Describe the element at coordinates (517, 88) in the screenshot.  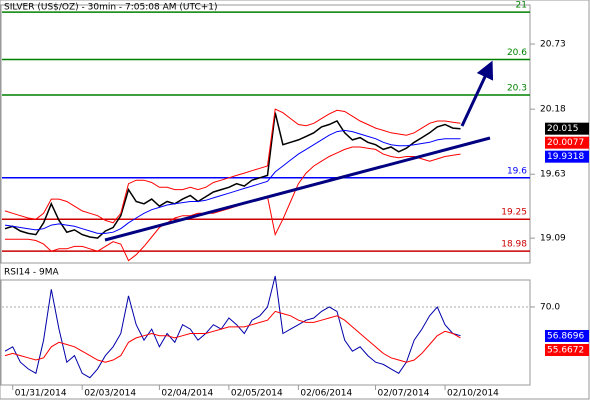
I see `level-label: 20.3` at that location.